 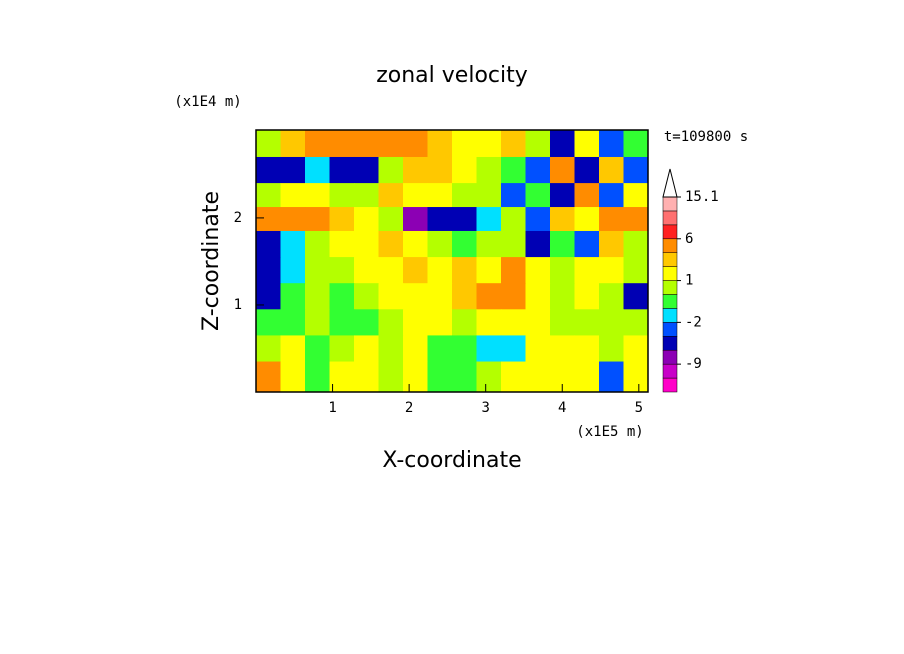 I want to click on x-tick-label: 5, so click(x=639, y=408).